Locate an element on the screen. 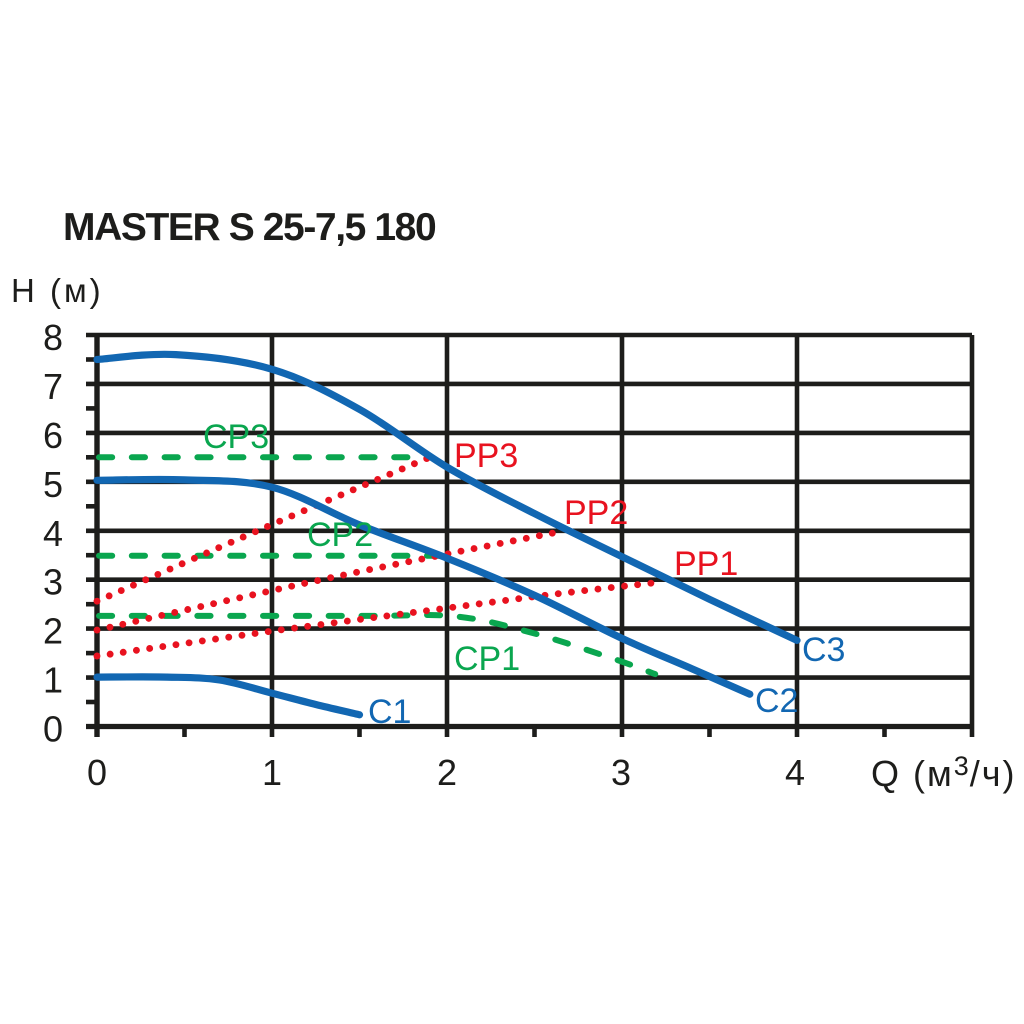 The height and width of the screenshot is (1024, 1024). svg-text: PP3 is located at coordinates (486, 456).